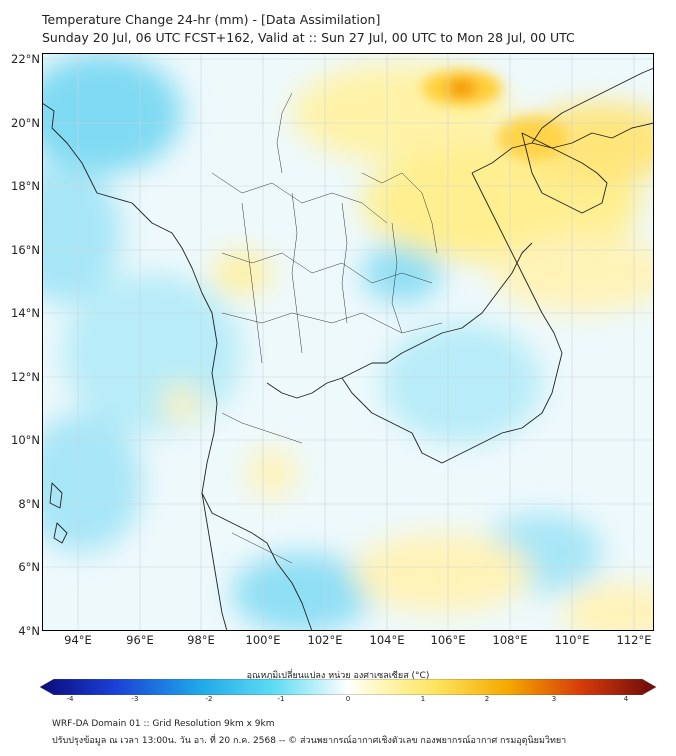  What do you see at coordinates (348, 699) in the screenshot?
I see `colorbar-tick: 0` at bounding box center [348, 699].